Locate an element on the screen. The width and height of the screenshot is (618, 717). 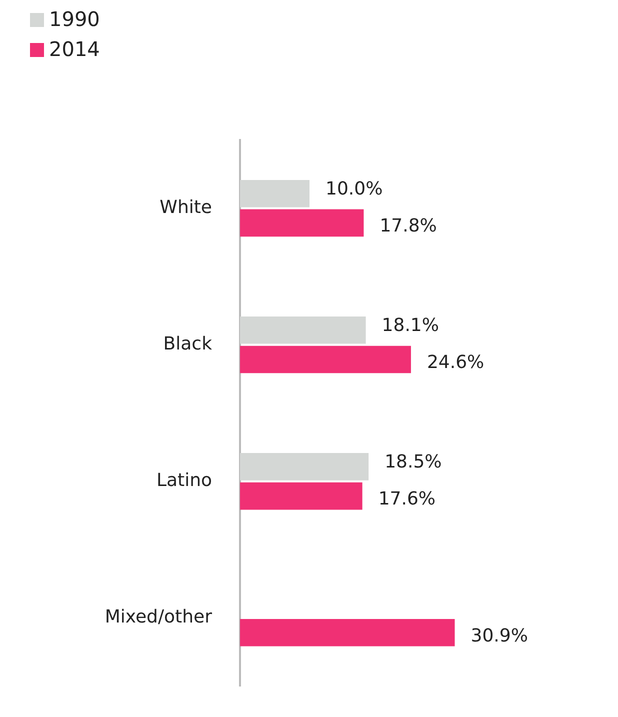
y-tick-label: Mixed/other is located at coordinates (158, 617).